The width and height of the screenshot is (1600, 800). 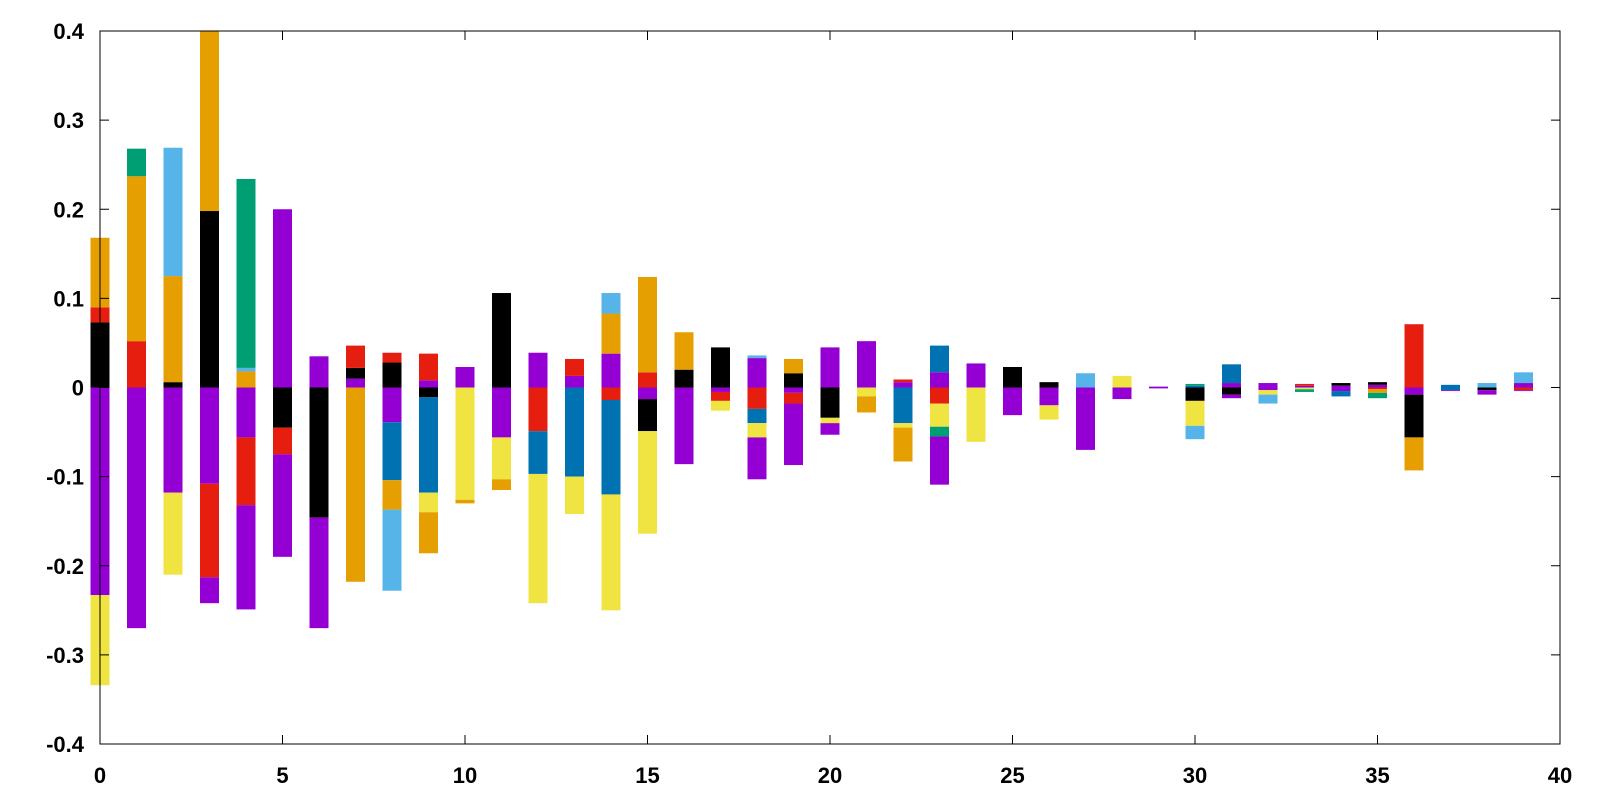 I want to click on x-tick-label-5: 5, so click(x=282, y=775).